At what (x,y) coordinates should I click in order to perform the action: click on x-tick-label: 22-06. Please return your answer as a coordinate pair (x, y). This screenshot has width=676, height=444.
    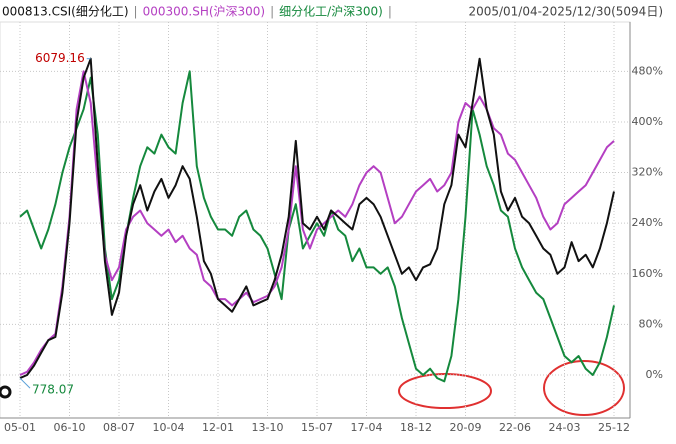
    Looking at the image, I should click on (515, 427).